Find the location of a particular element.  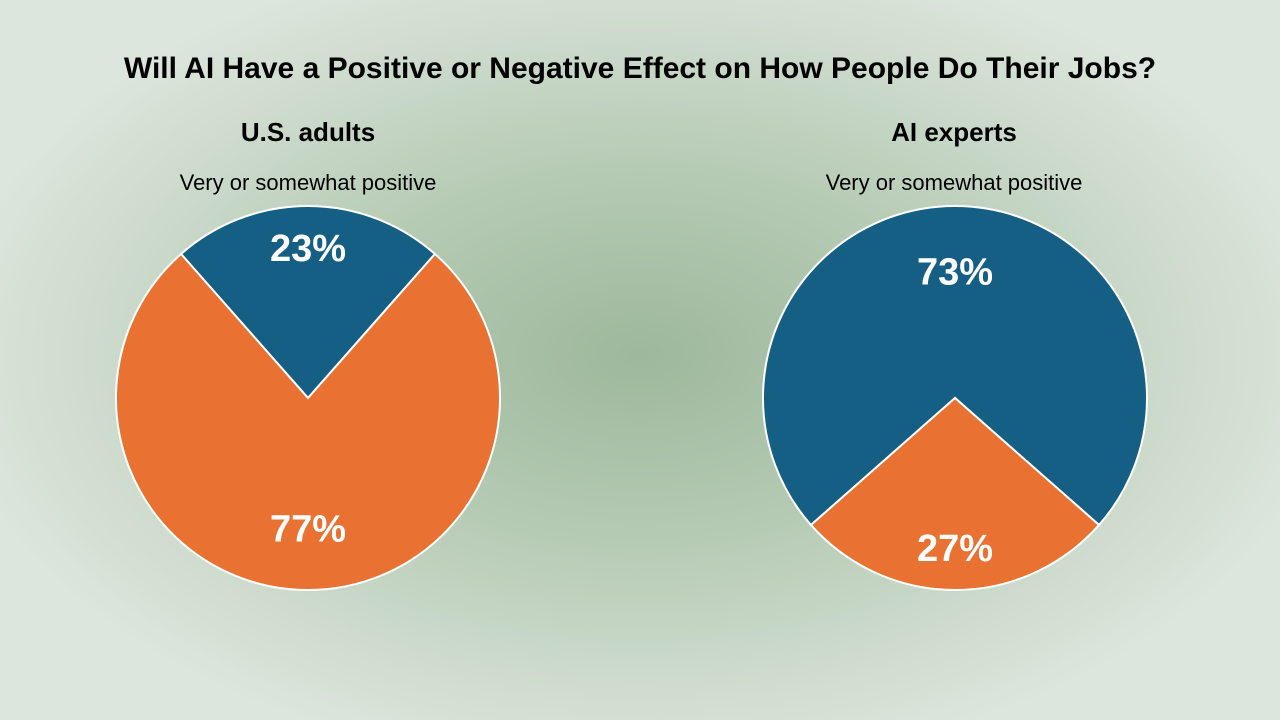

pie-label-ai-experts-0: 73% is located at coordinates (955, 272).